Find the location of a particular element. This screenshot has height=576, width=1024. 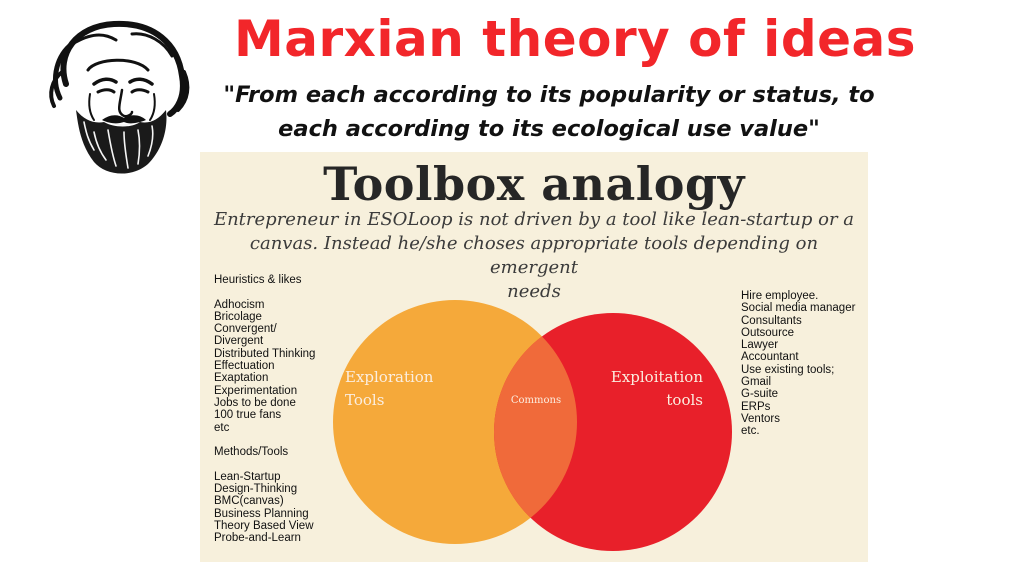

exploration-label-line-1: Exploration is located at coordinates (389, 377).